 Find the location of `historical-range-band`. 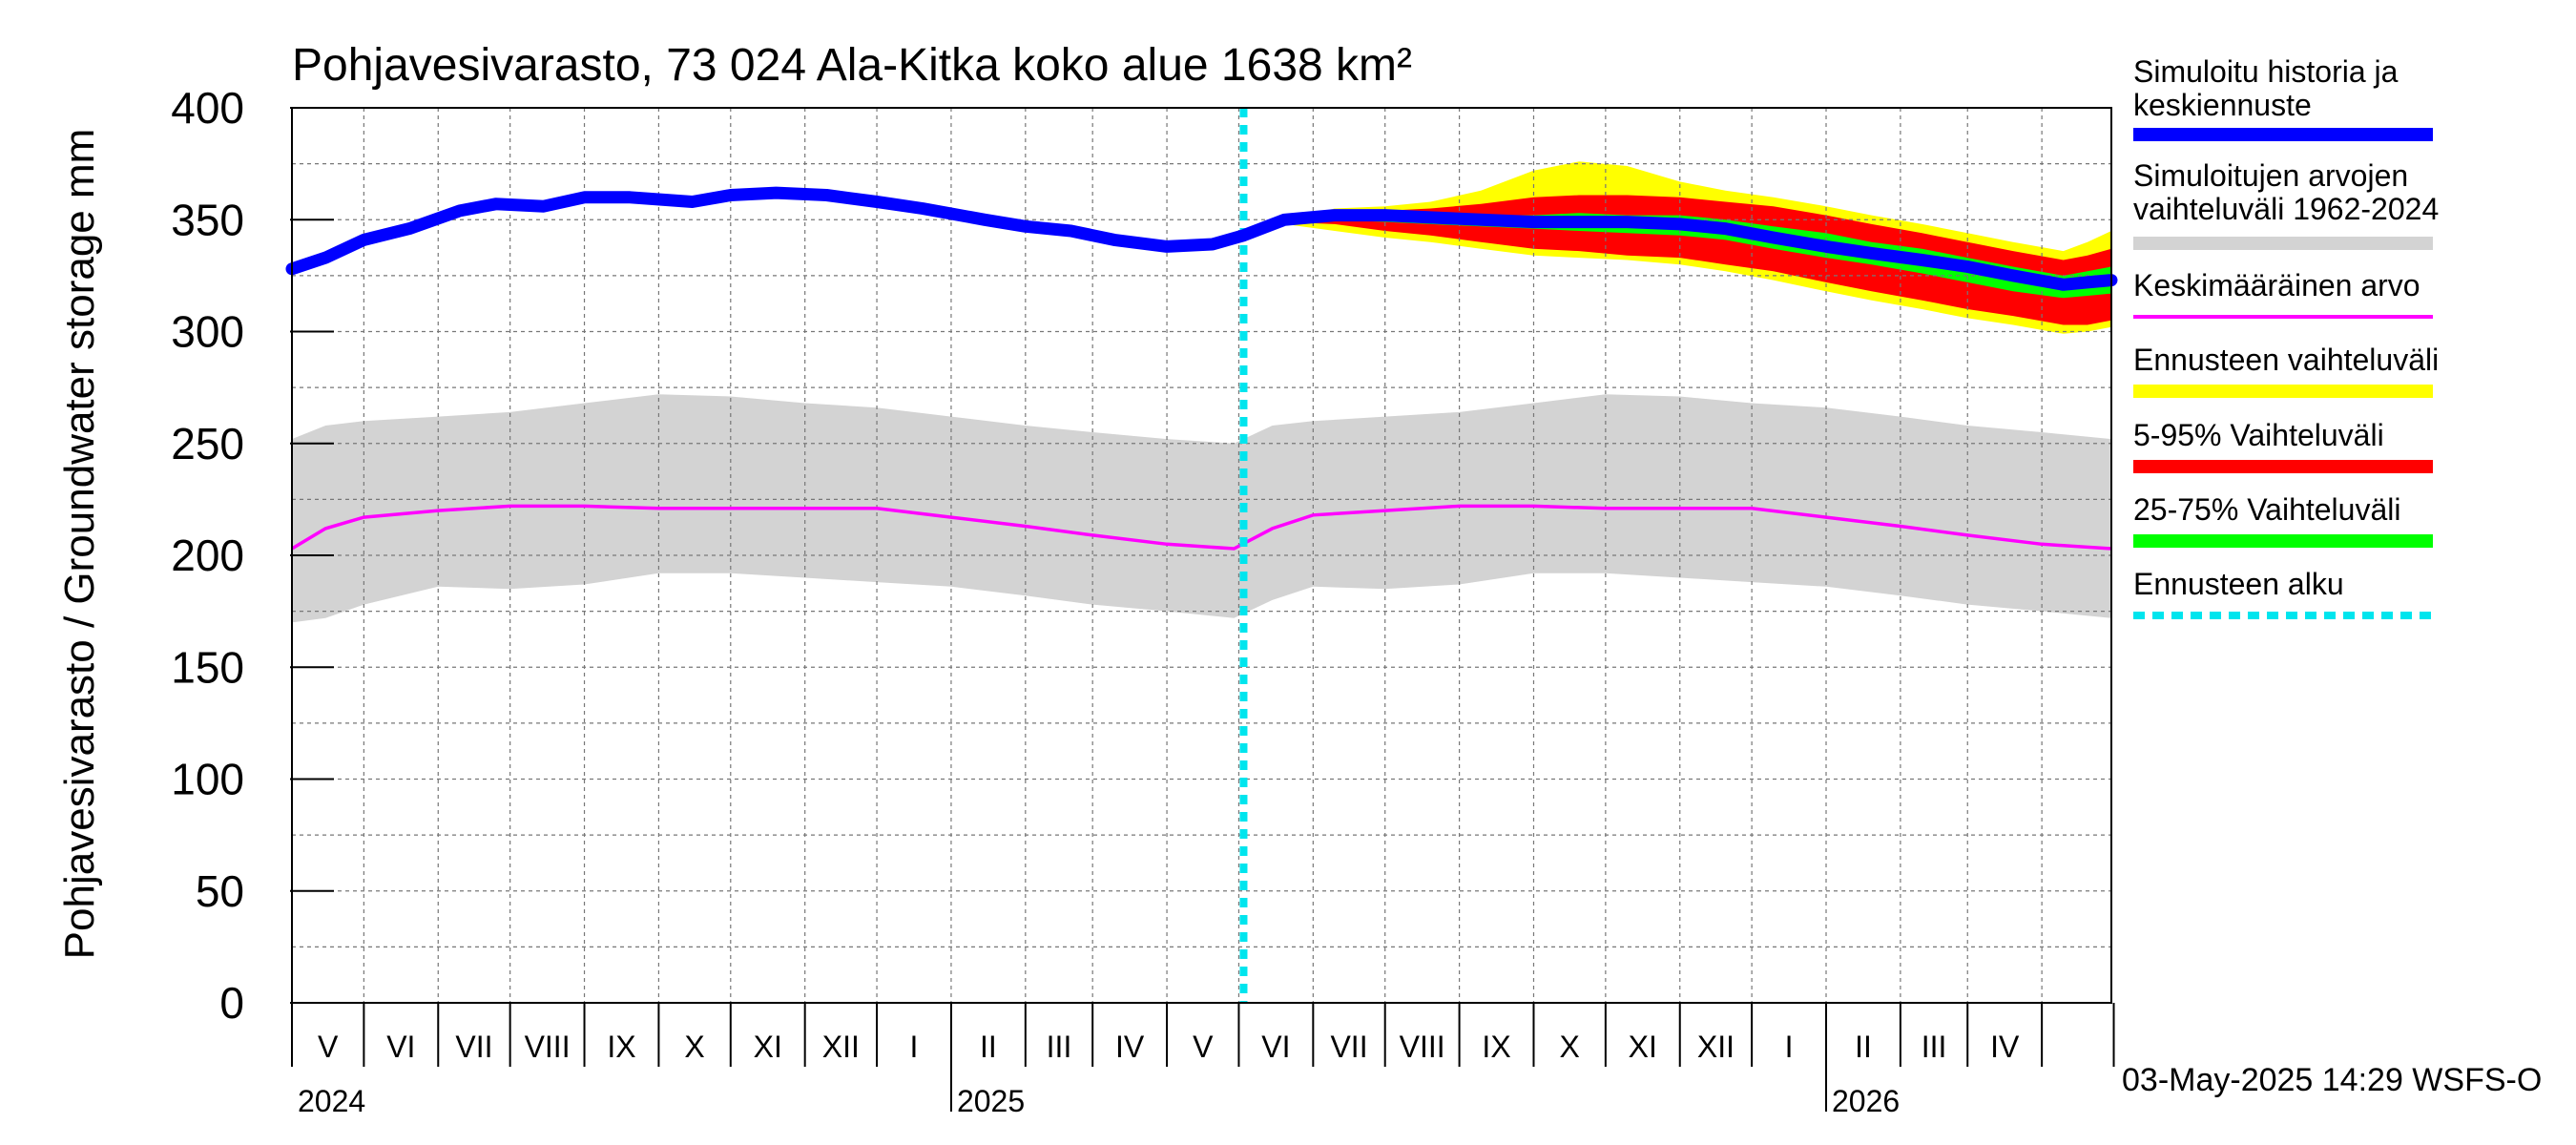

historical-range-band is located at coordinates (1201, 508).